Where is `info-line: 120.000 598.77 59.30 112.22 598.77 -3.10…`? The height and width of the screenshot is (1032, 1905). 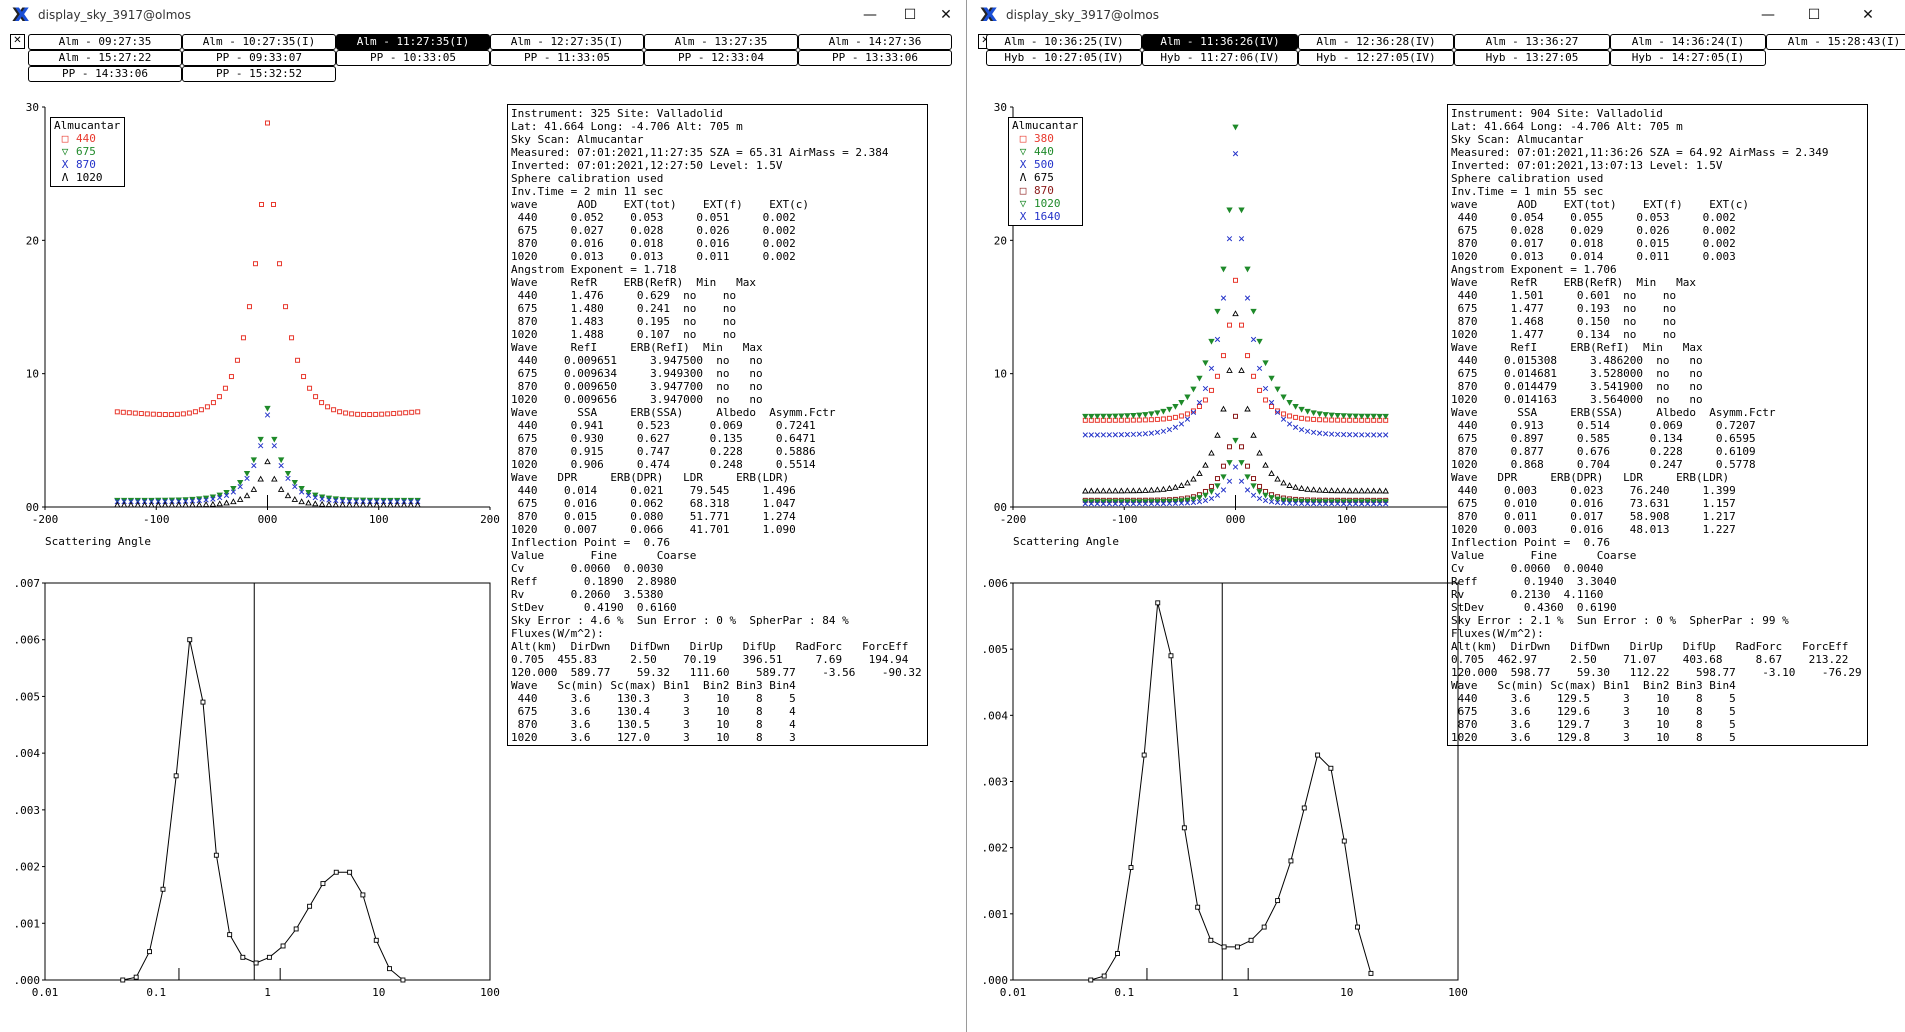 info-line: 120.000 598.77 59.30 112.22 598.77 -3.10… is located at coordinates (1656, 672).